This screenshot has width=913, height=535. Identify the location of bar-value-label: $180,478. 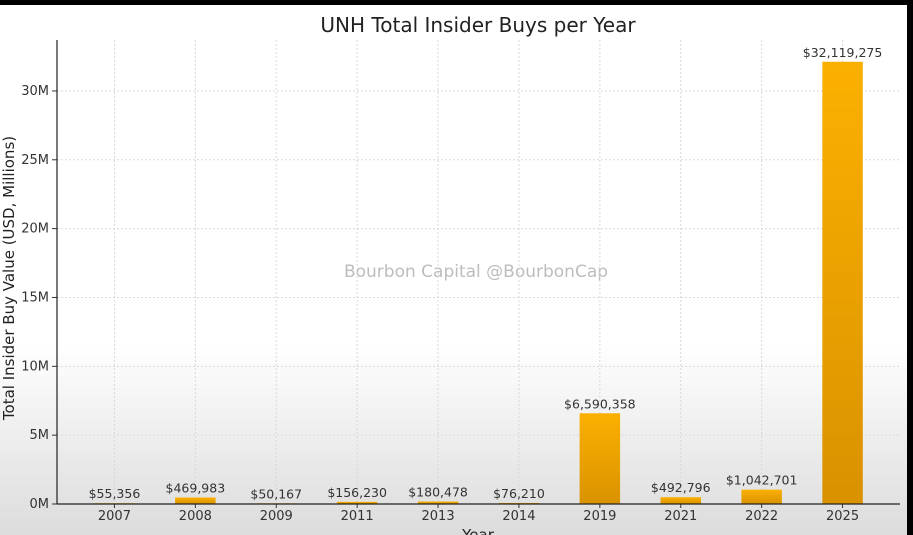
(438, 492).